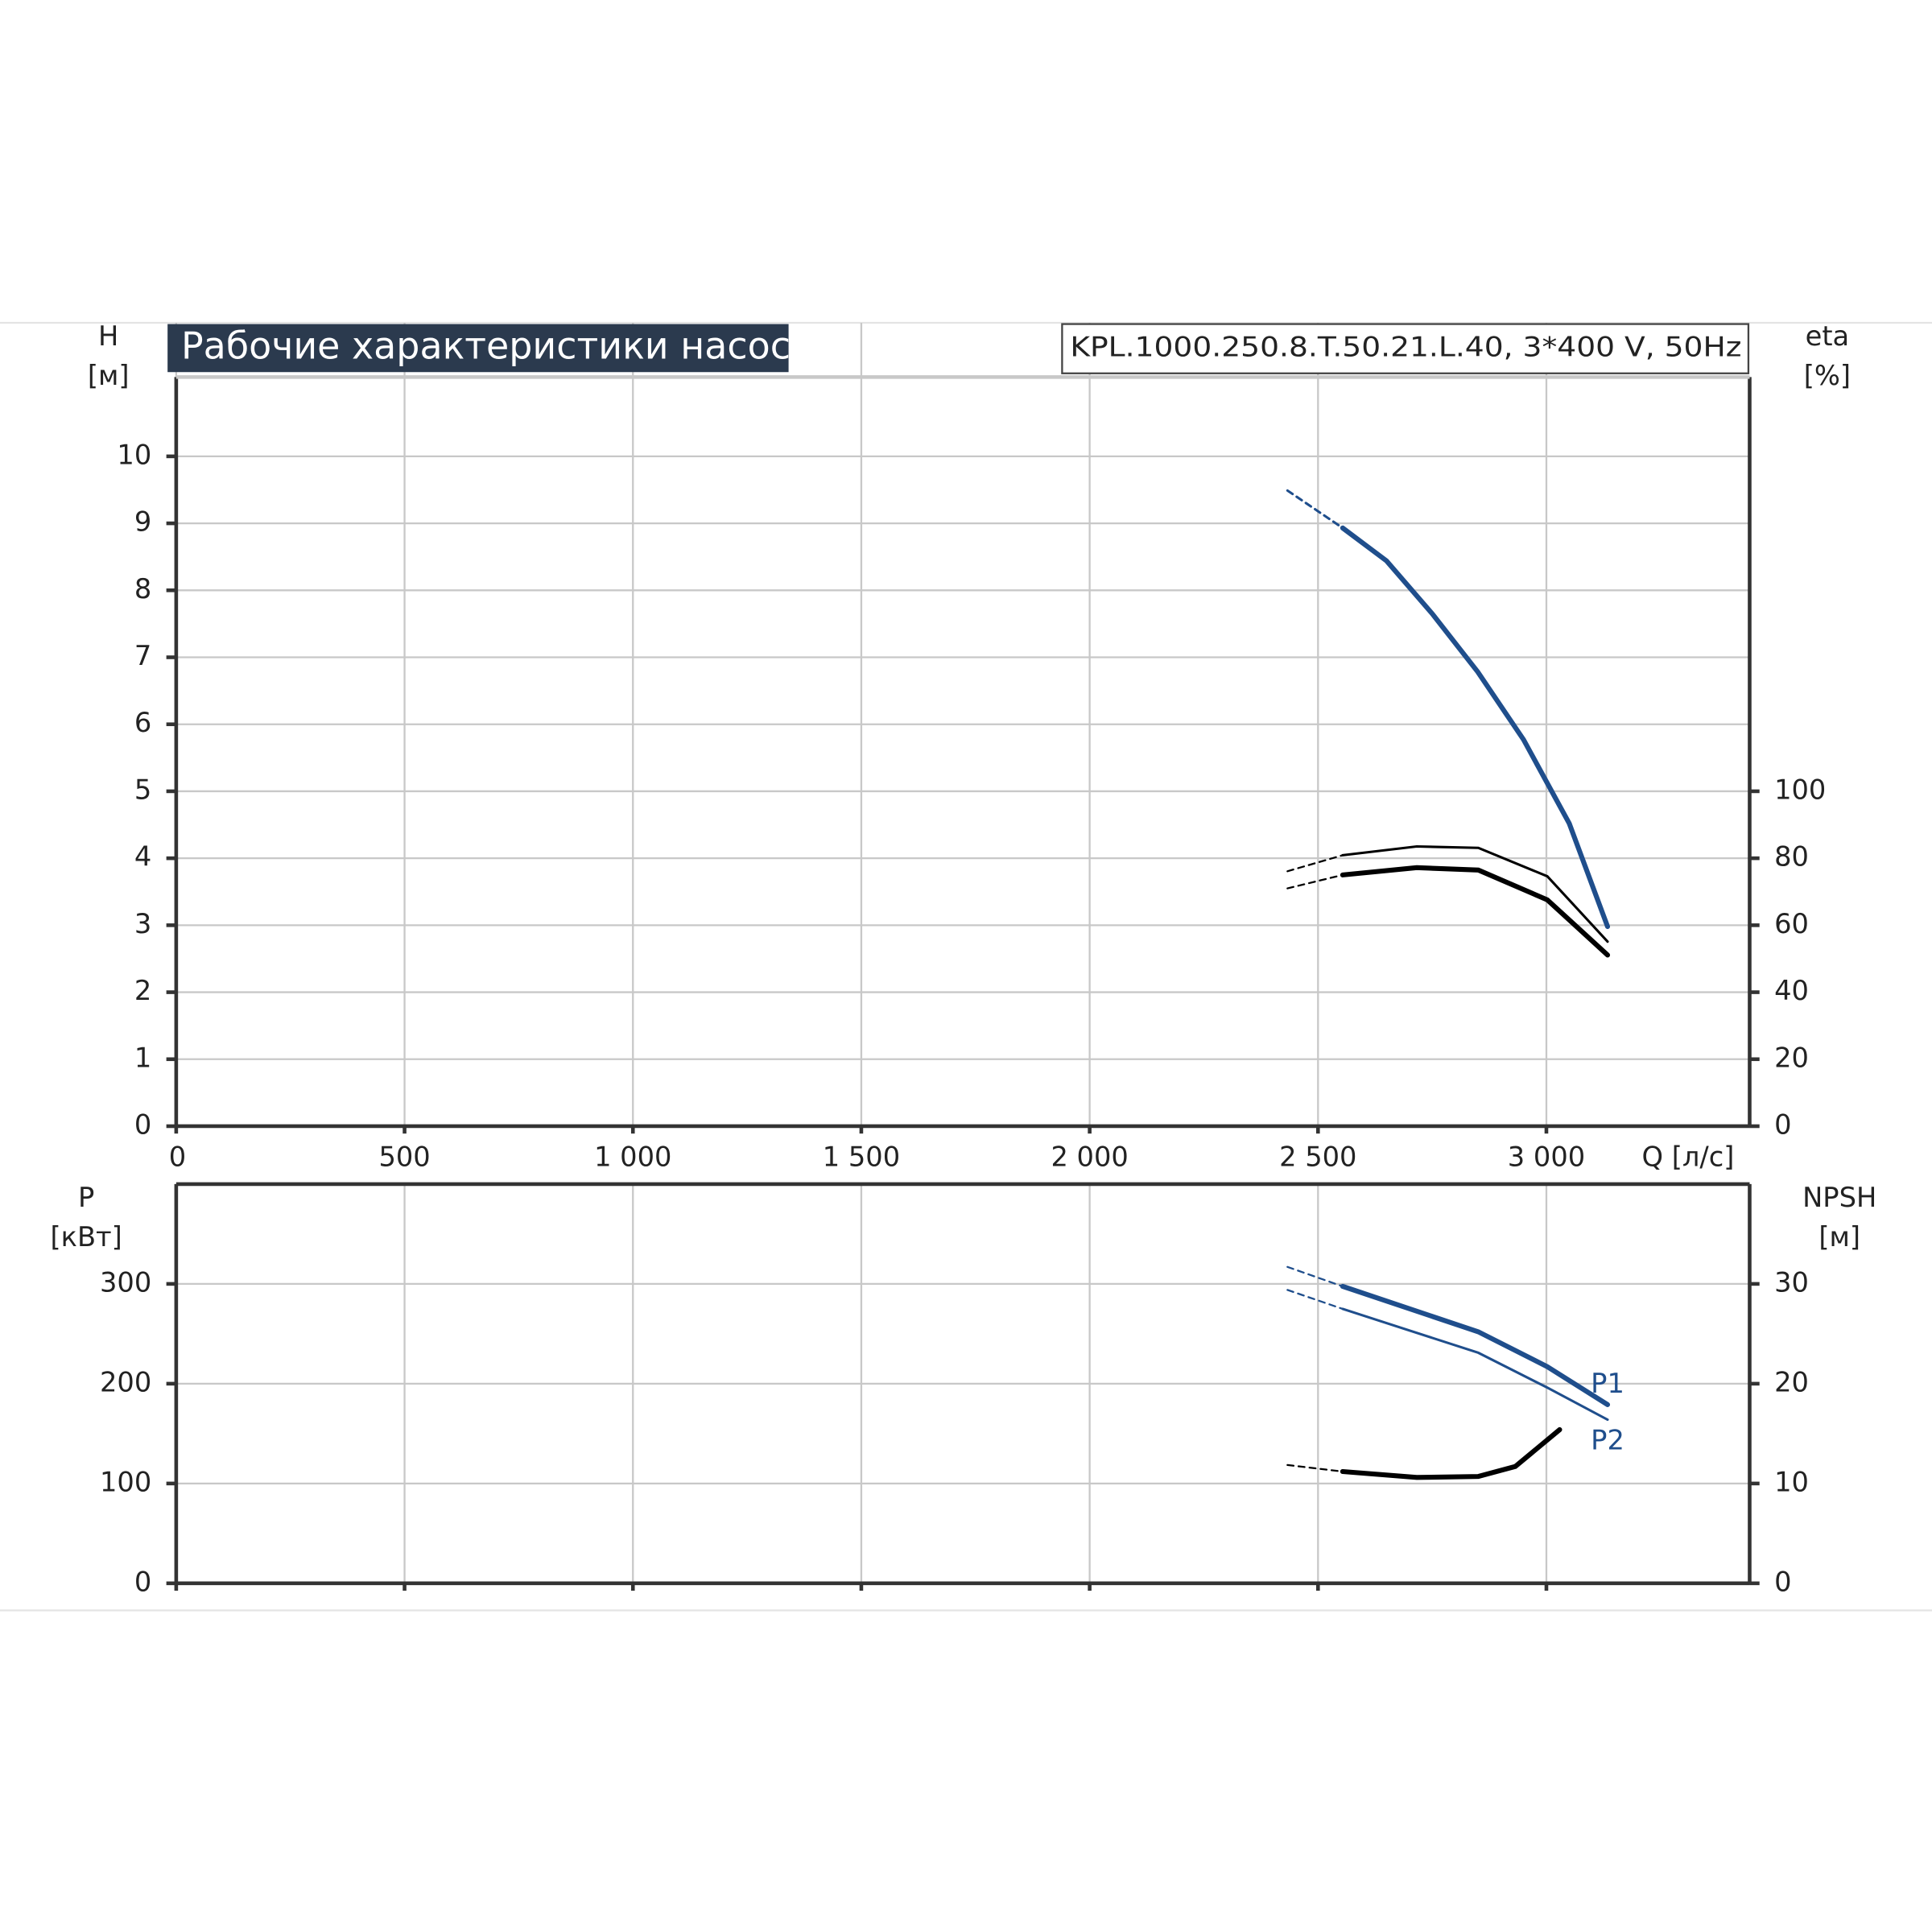  What do you see at coordinates (1828, 336) in the screenshot?
I see `y2-axis-label: eta` at bounding box center [1828, 336].